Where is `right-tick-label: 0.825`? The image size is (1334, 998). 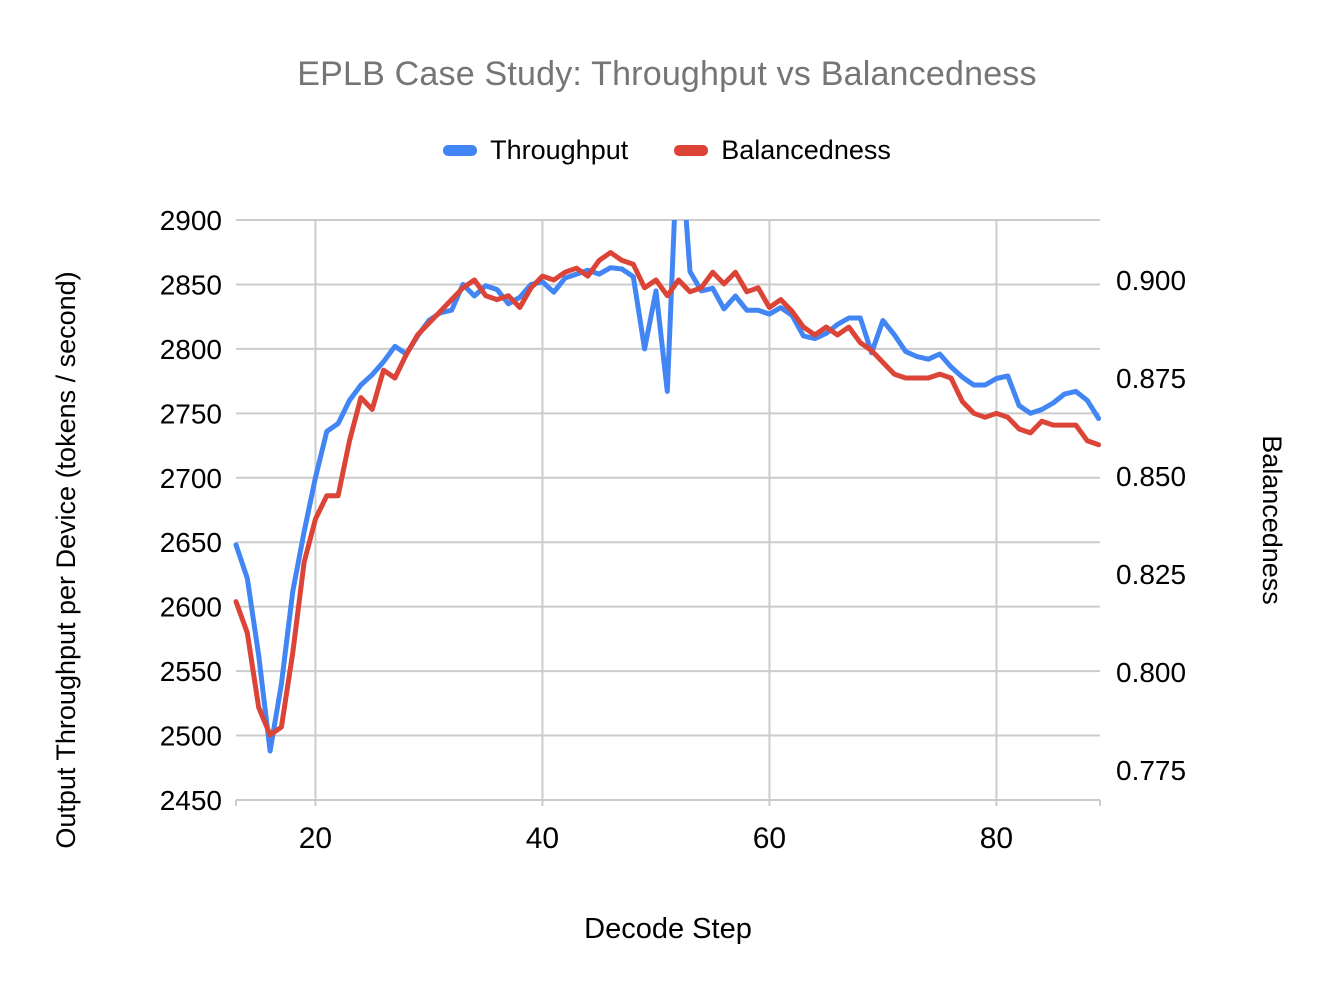
right-tick-label: 0.825 is located at coordinates (1151, 574).